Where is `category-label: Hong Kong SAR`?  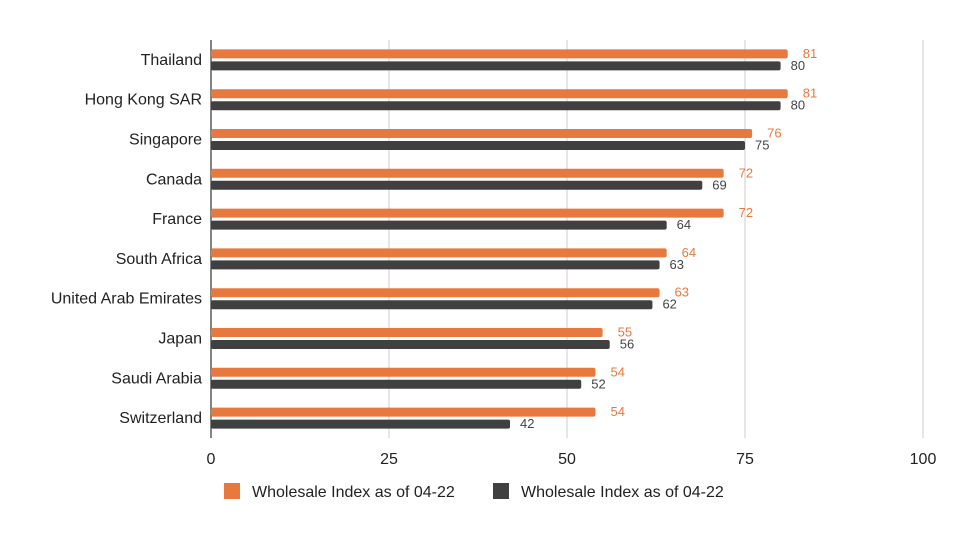
category-label: Hong Kong SAR is located at coordinates (143, 100).